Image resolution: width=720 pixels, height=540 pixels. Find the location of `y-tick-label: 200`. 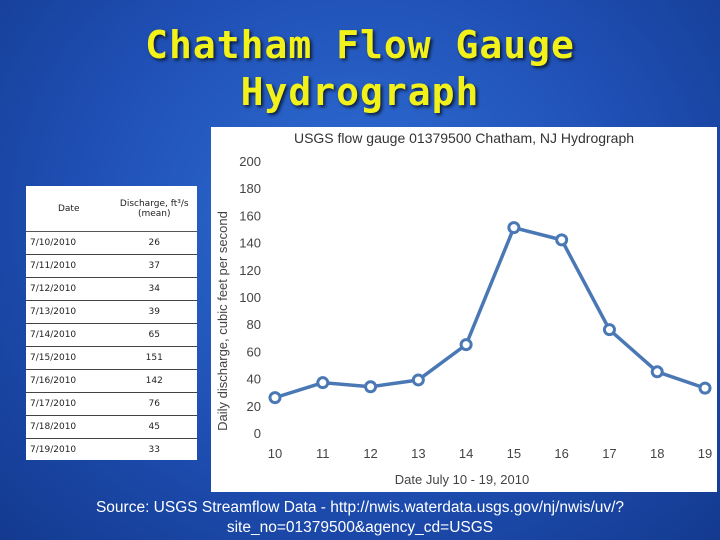

y-tick-label: 200 is located at coordinates (250, 161).